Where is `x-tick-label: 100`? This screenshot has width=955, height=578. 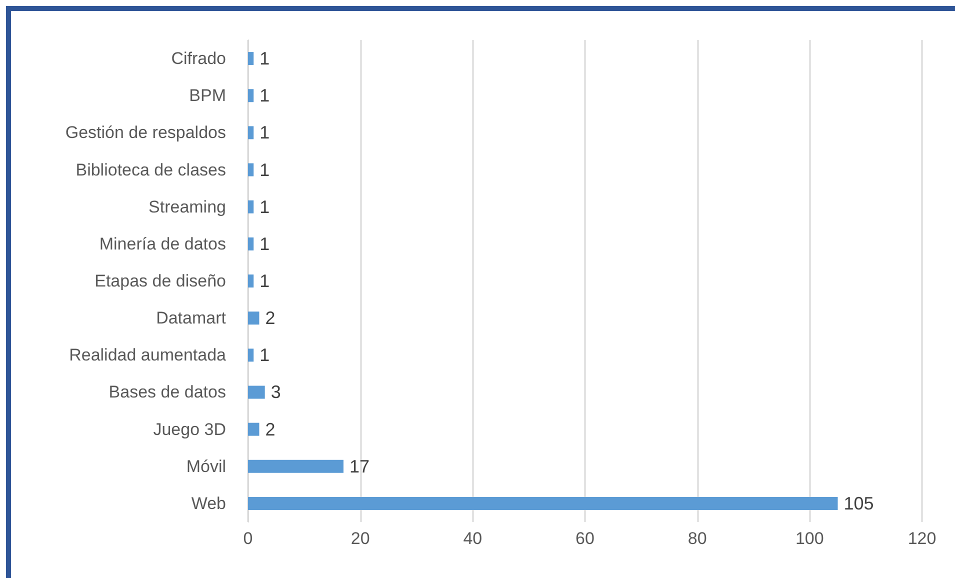
x-tick-label: 100 is located at coordinates (809, 538).